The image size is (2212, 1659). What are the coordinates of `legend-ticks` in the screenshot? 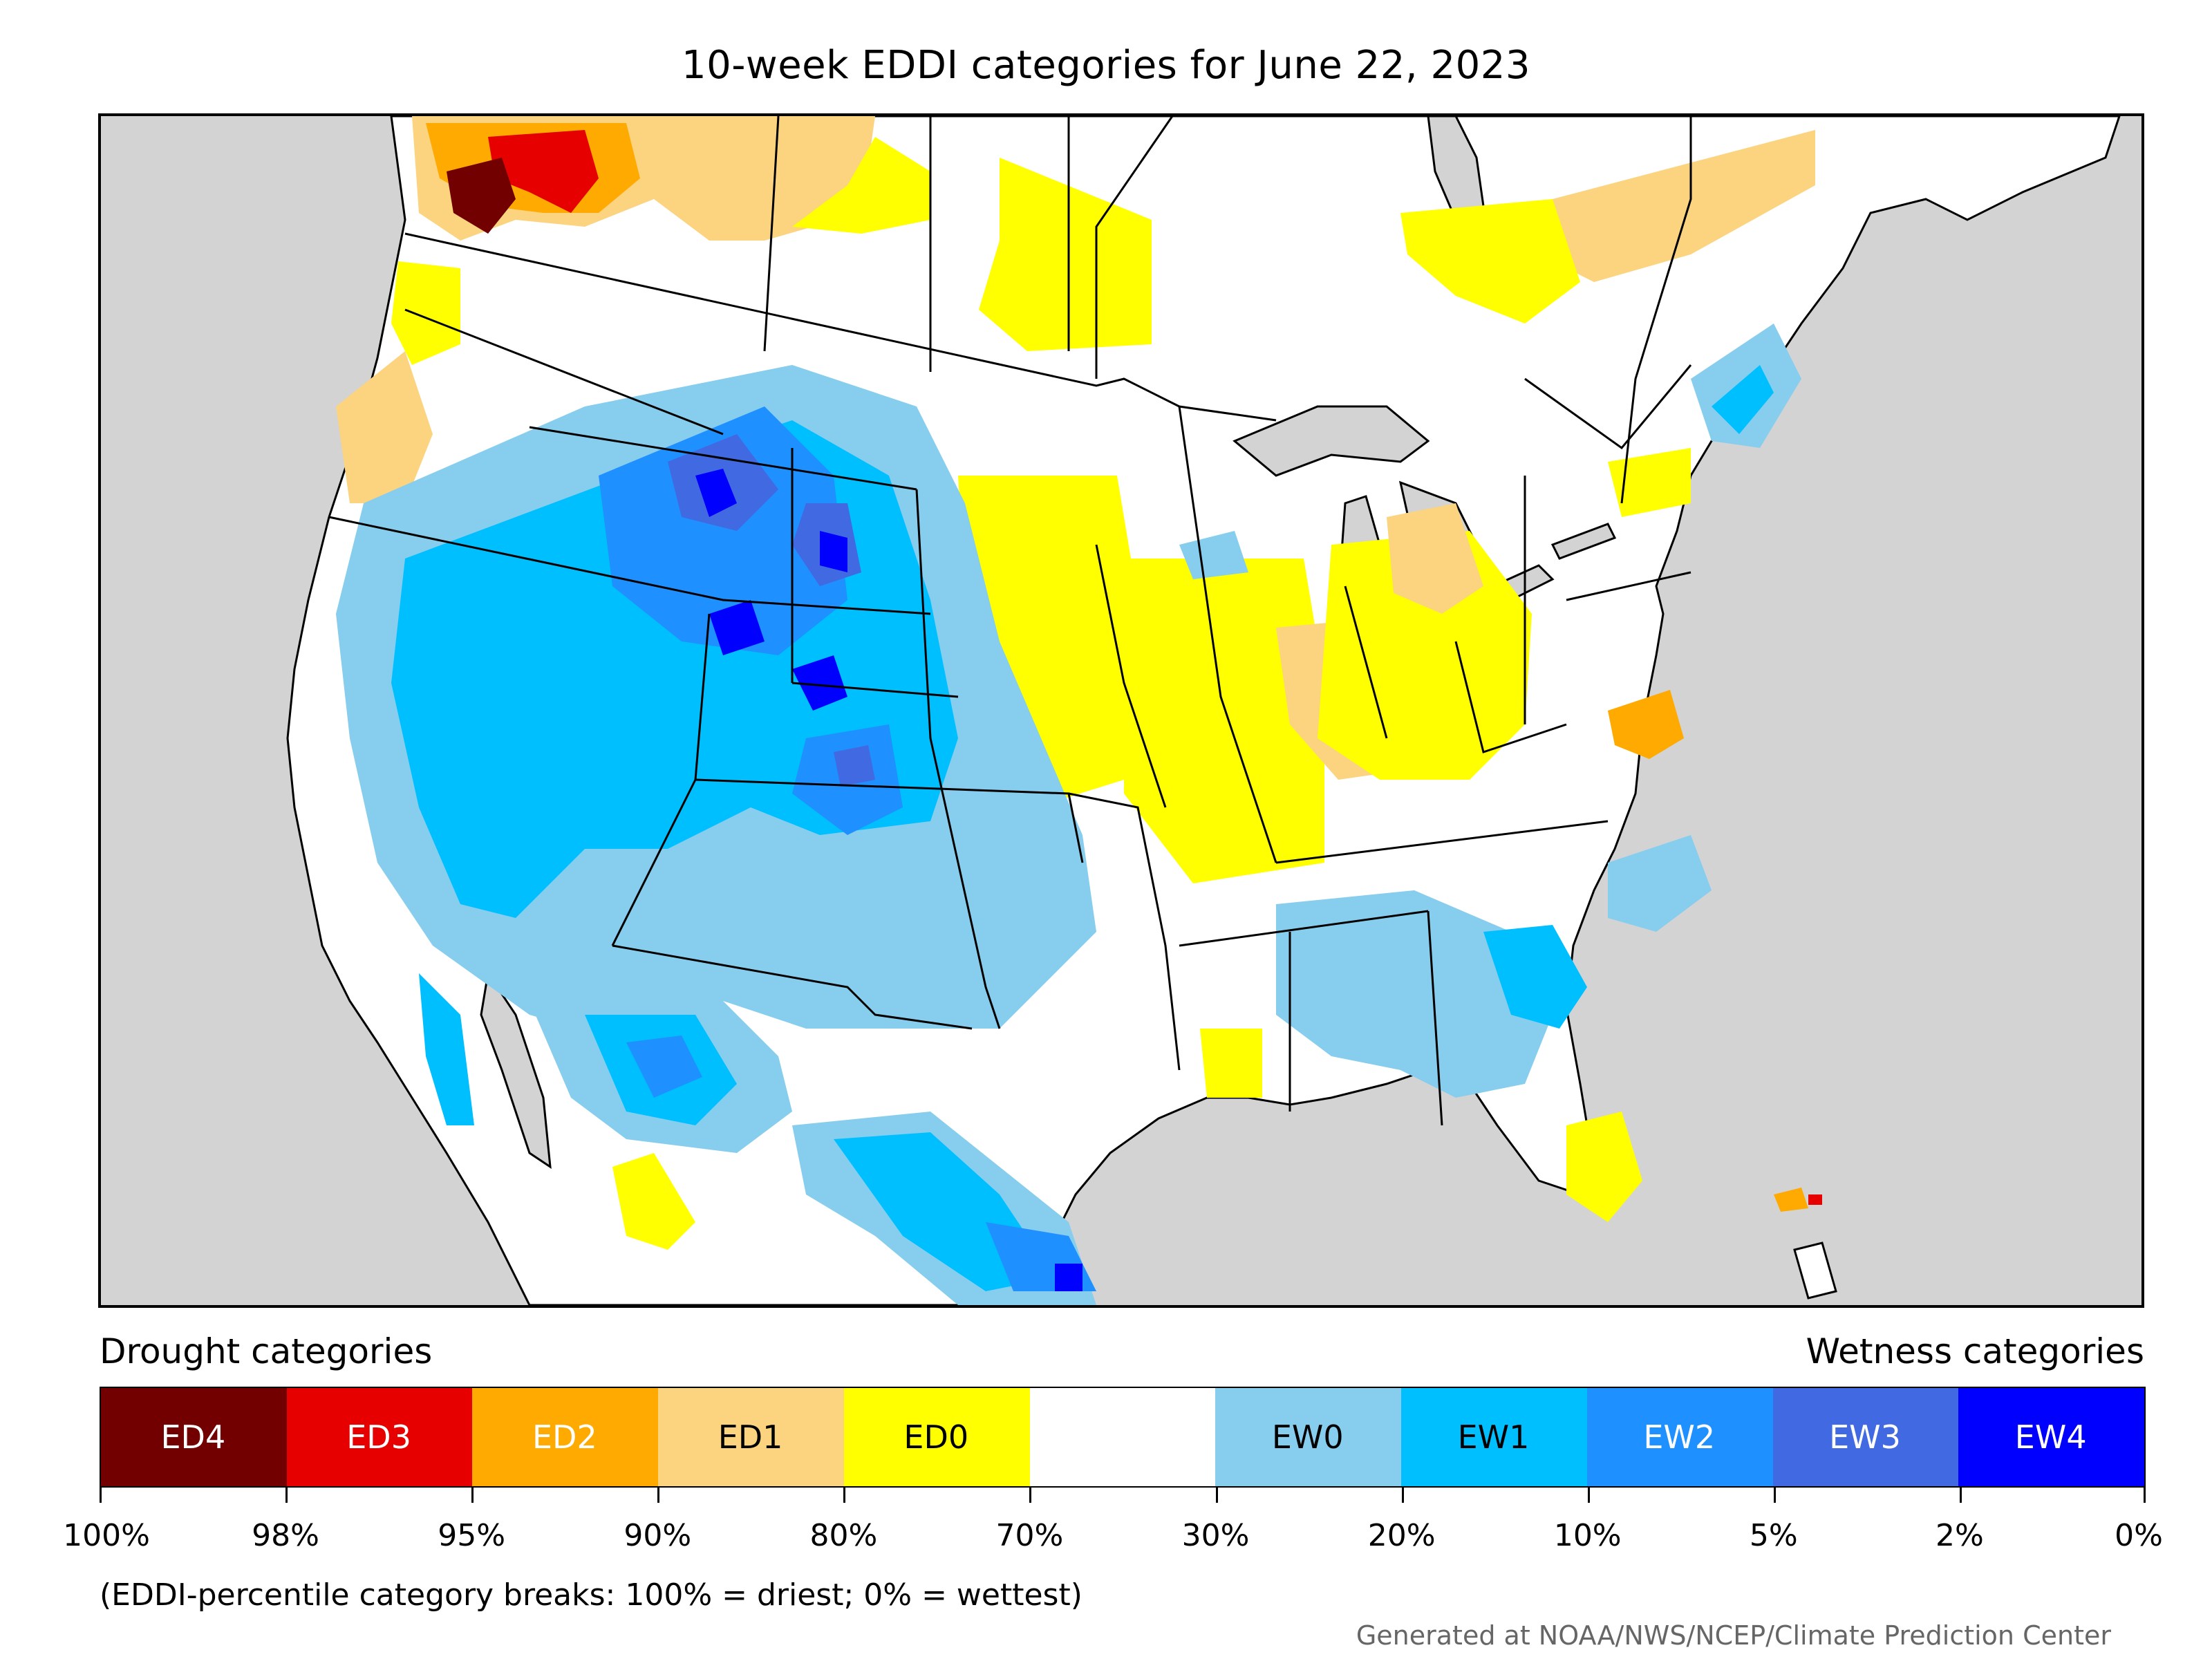 It's located at (1123, 1496).